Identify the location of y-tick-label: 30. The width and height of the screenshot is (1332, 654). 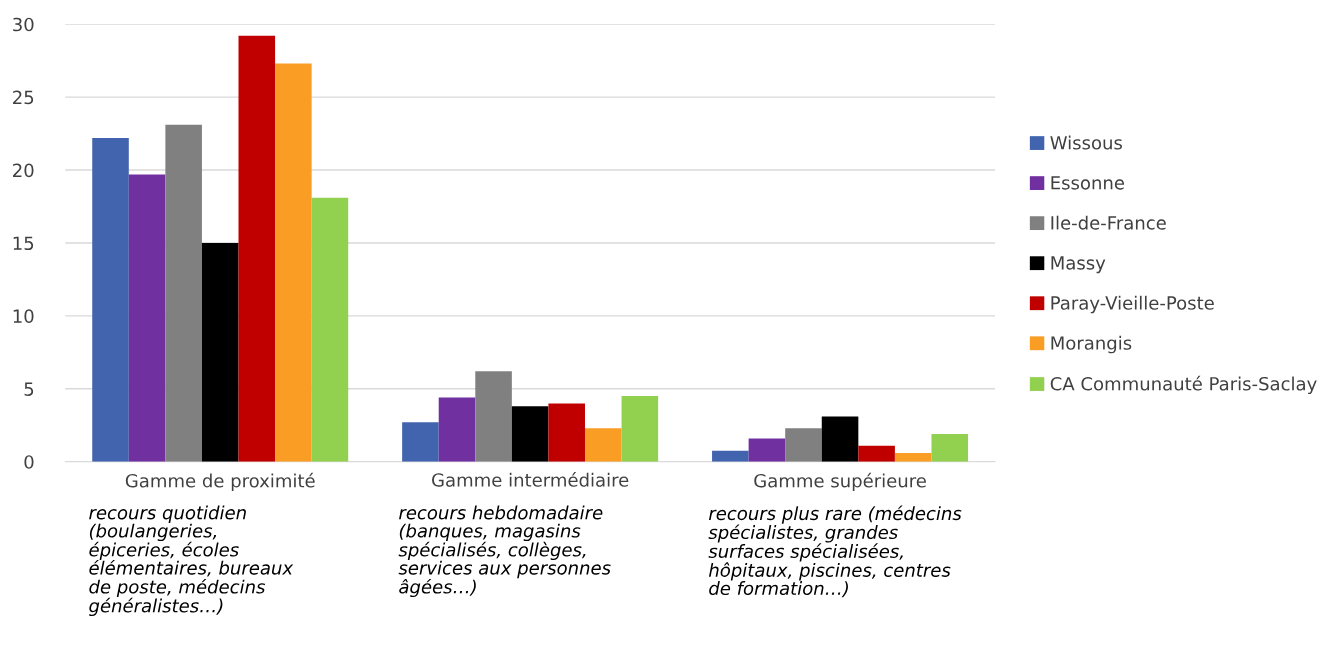
(23, 24).